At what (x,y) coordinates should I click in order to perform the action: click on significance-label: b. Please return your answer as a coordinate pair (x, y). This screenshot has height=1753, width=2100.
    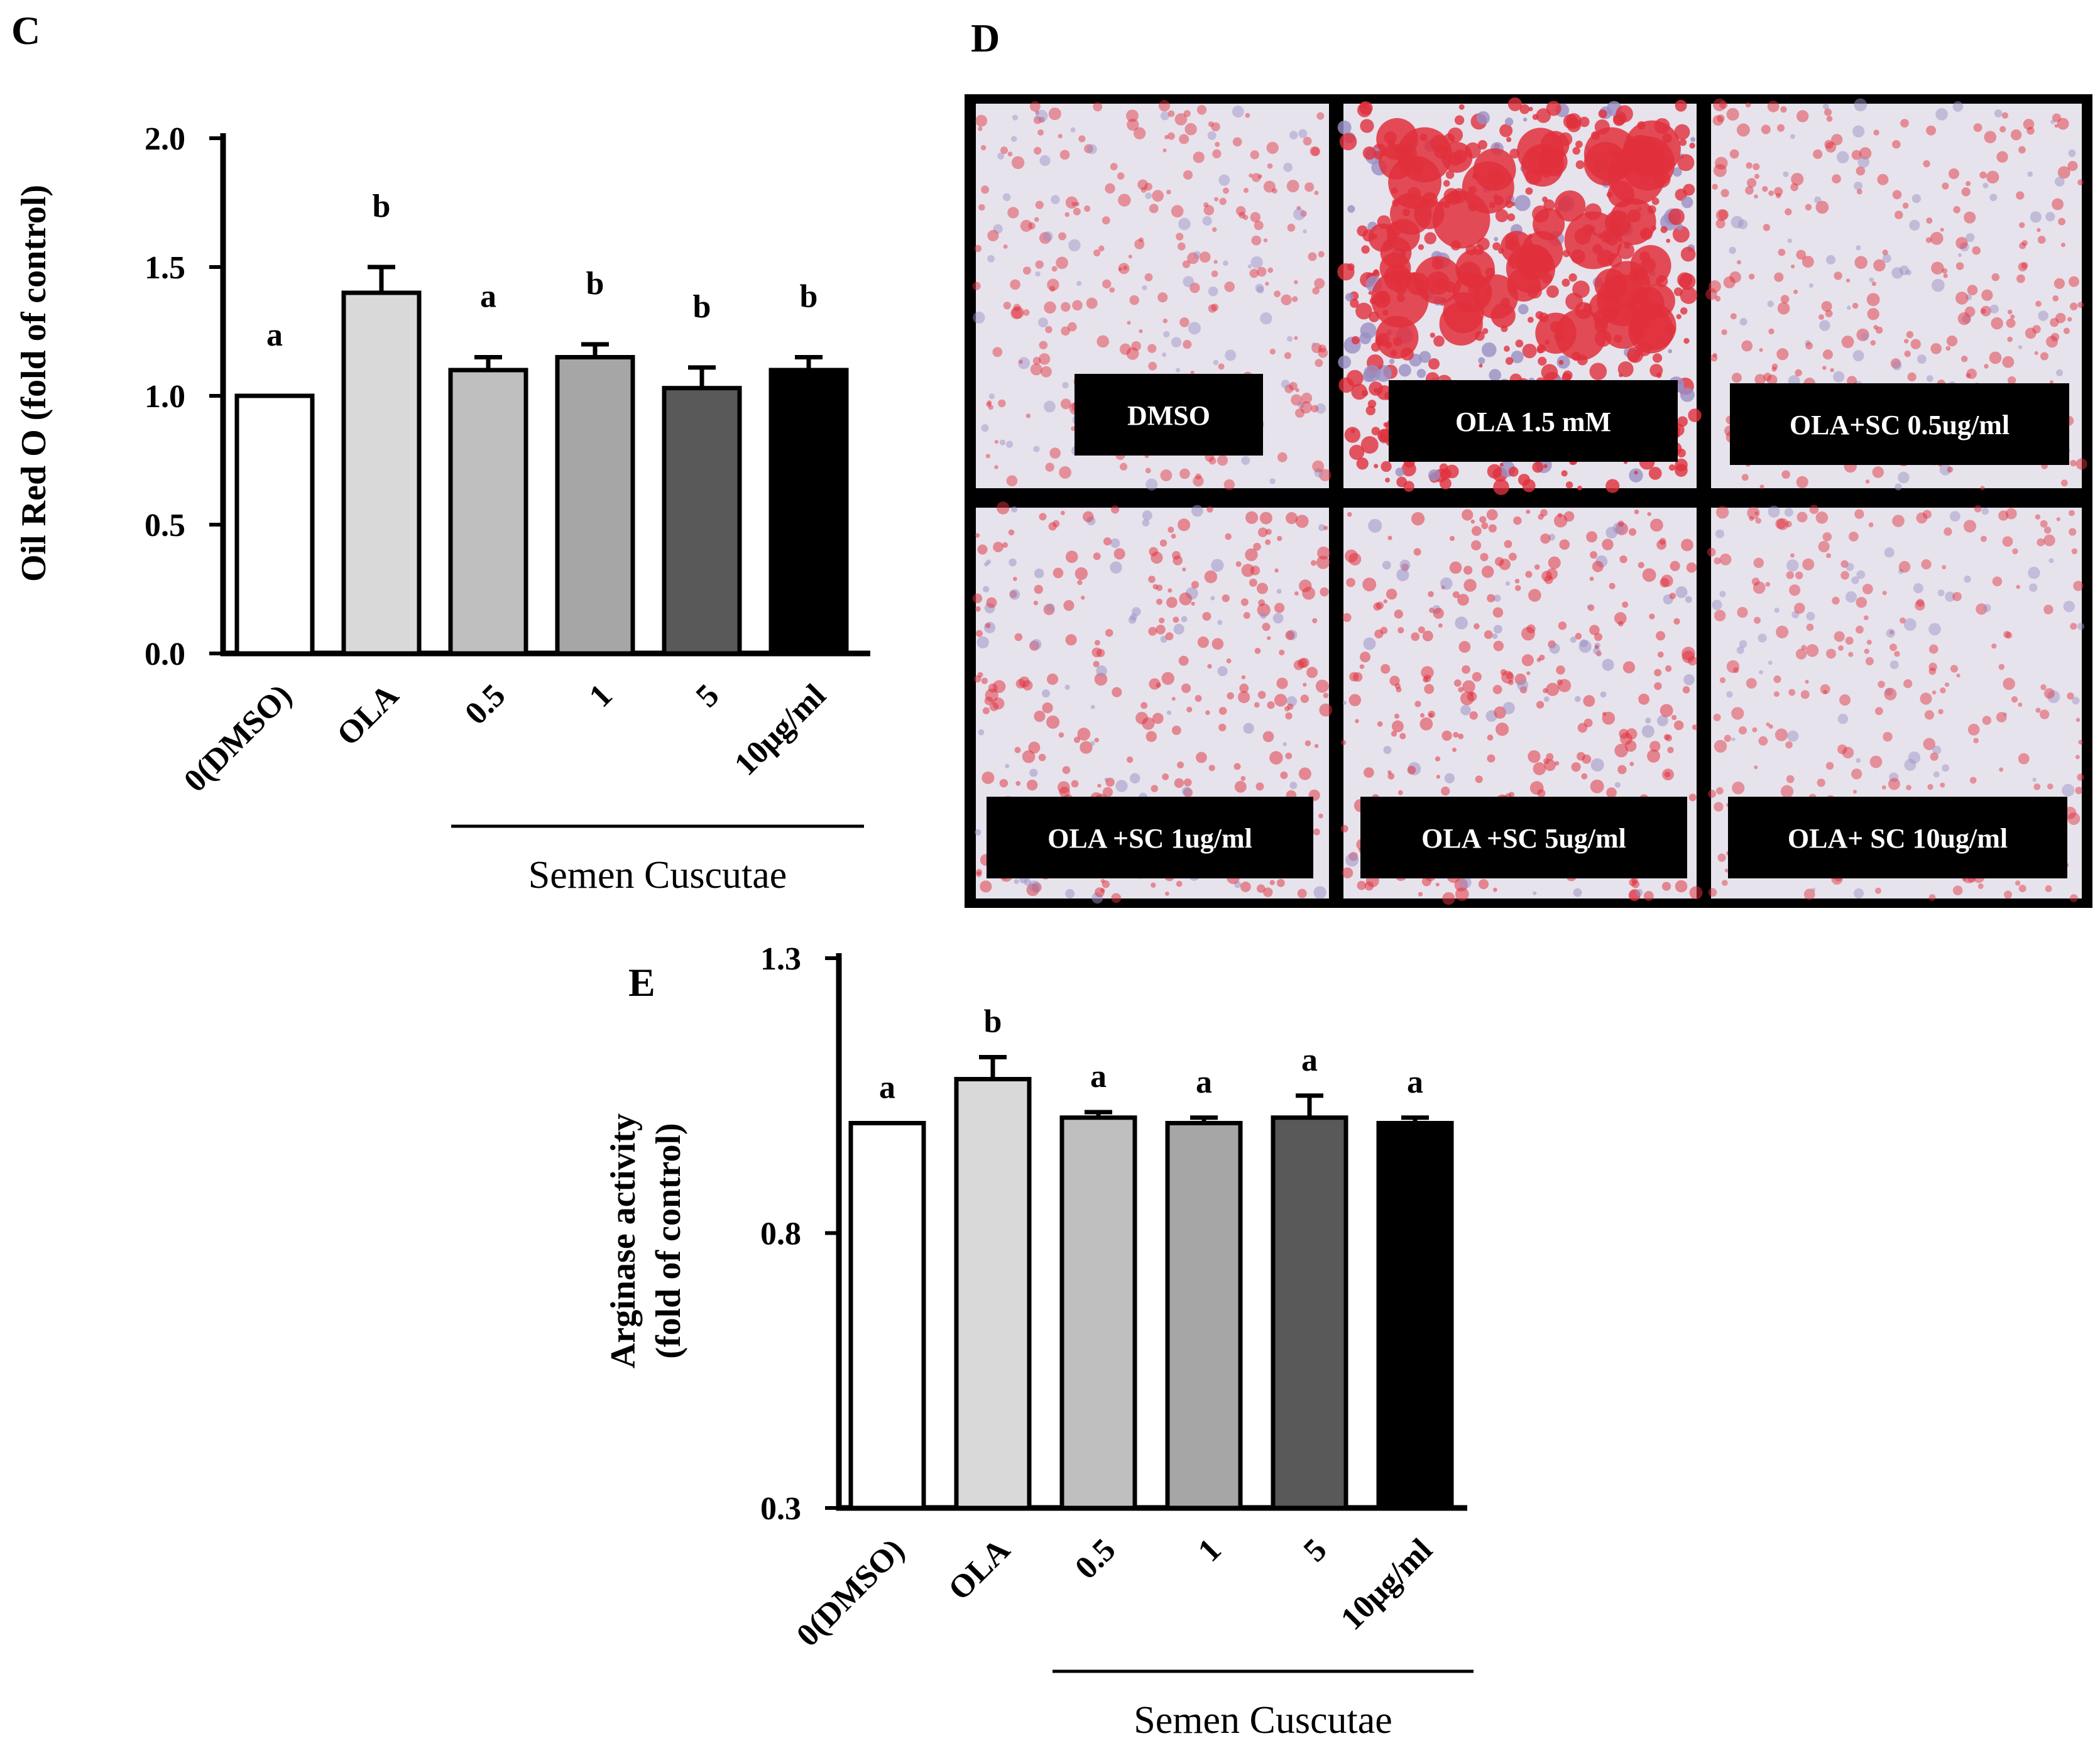
    Looking at the image, I should click on (702, 307).